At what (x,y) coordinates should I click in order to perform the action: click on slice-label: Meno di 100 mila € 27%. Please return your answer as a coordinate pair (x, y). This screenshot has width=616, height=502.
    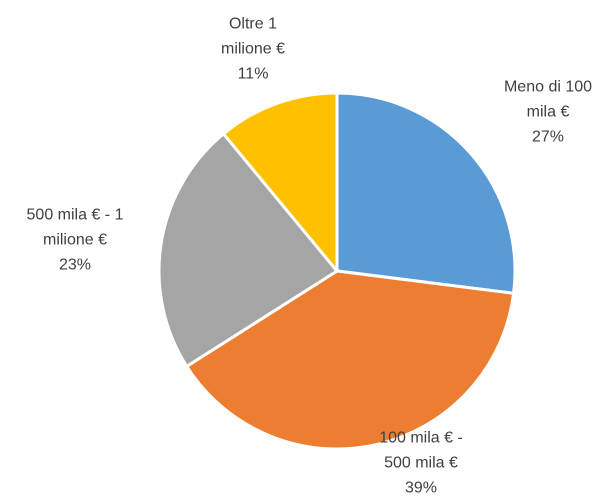
    Looking at the image, I should click on (548, 112).